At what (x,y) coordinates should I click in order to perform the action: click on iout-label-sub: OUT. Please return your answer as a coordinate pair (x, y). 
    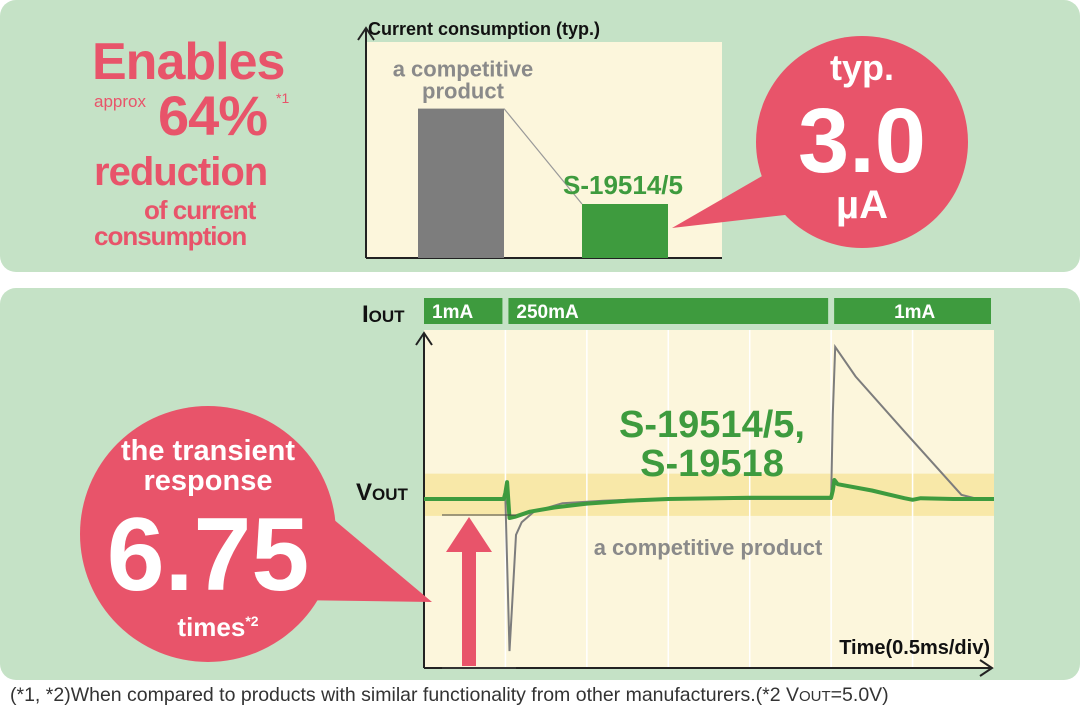
    Looking at the image, I should click on (387, 316).